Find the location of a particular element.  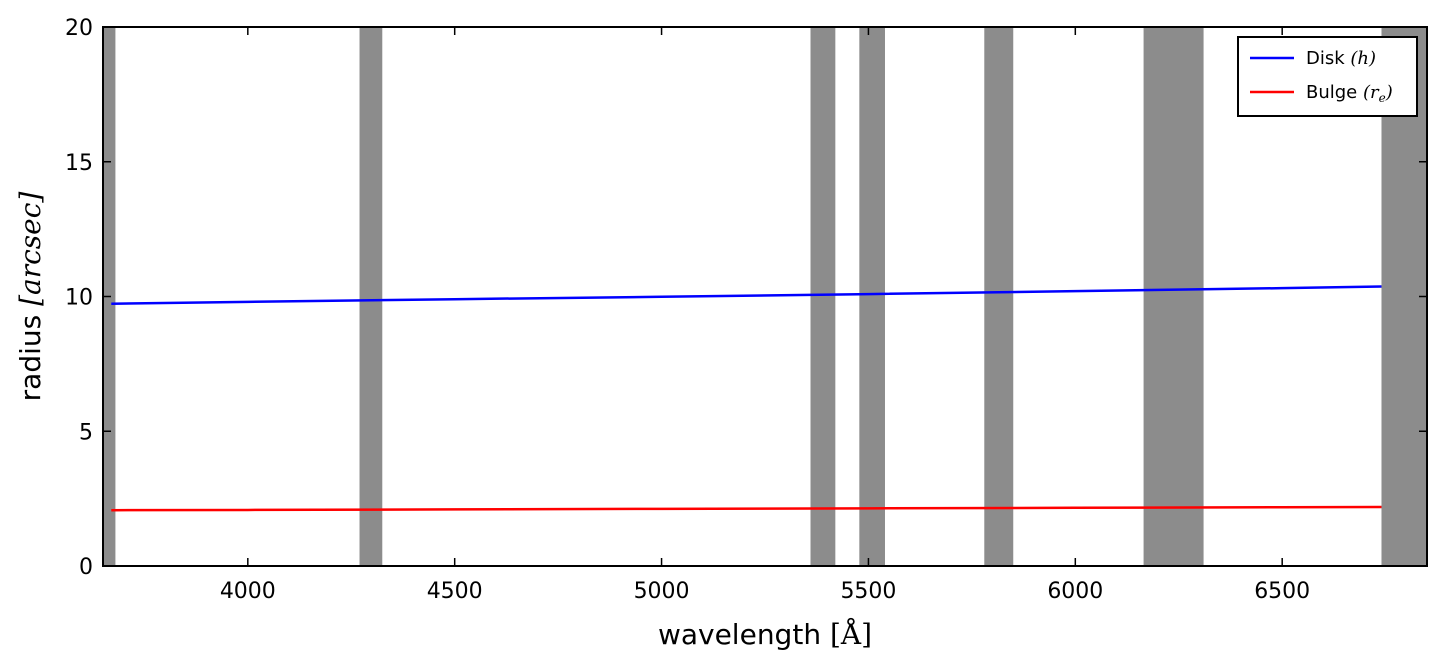

x-axis-title: wavelength [Å] is located at coordinates (765, 634).